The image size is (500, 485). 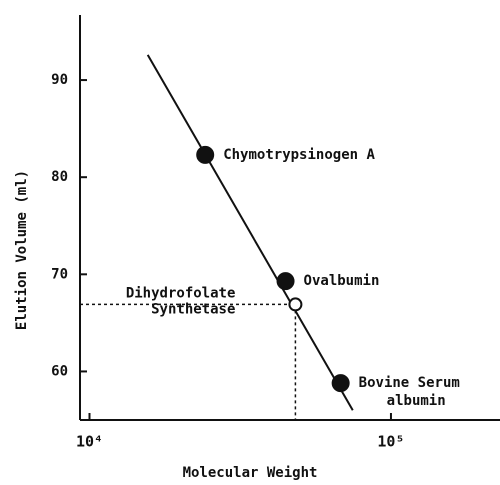 I want to click on y-tick-label: 60, so click(x=59, y=371).